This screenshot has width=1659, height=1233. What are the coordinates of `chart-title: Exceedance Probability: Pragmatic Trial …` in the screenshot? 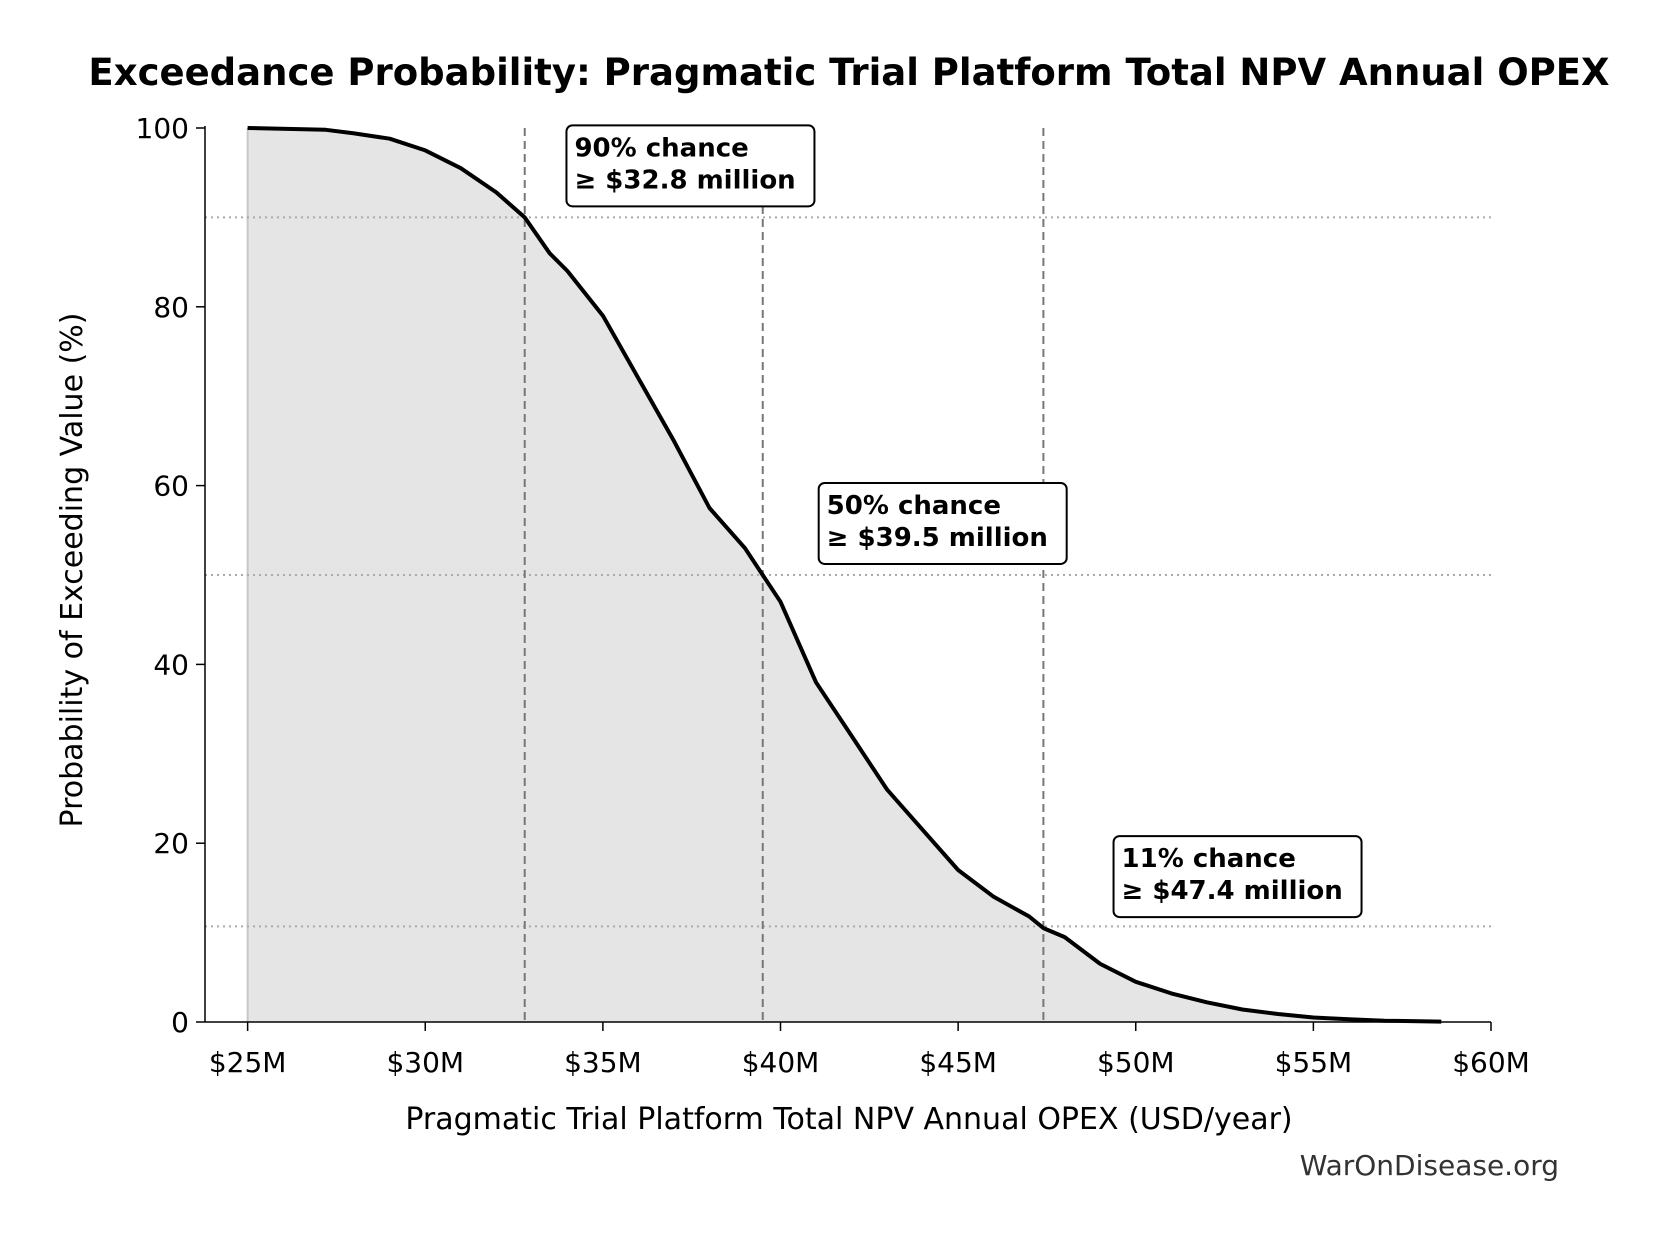 It's located at (848, 72).